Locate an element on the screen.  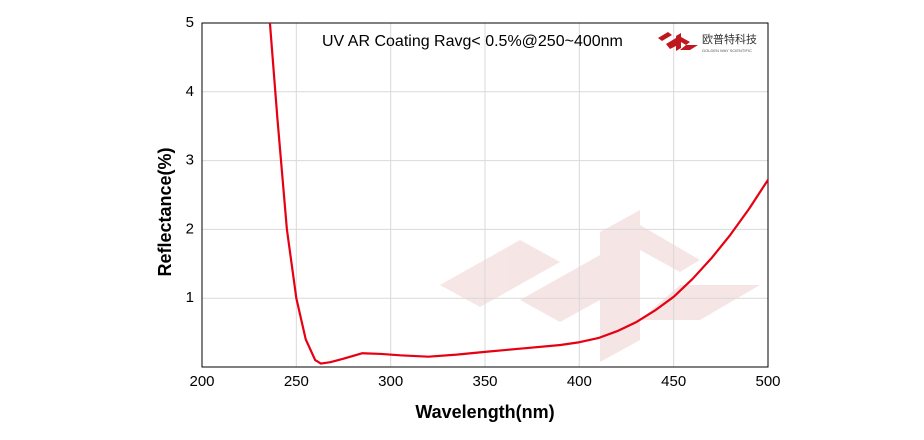
logo-subtitle: GOLDEN WAY SCIENTIFIC is located at coordinates (727, 50).